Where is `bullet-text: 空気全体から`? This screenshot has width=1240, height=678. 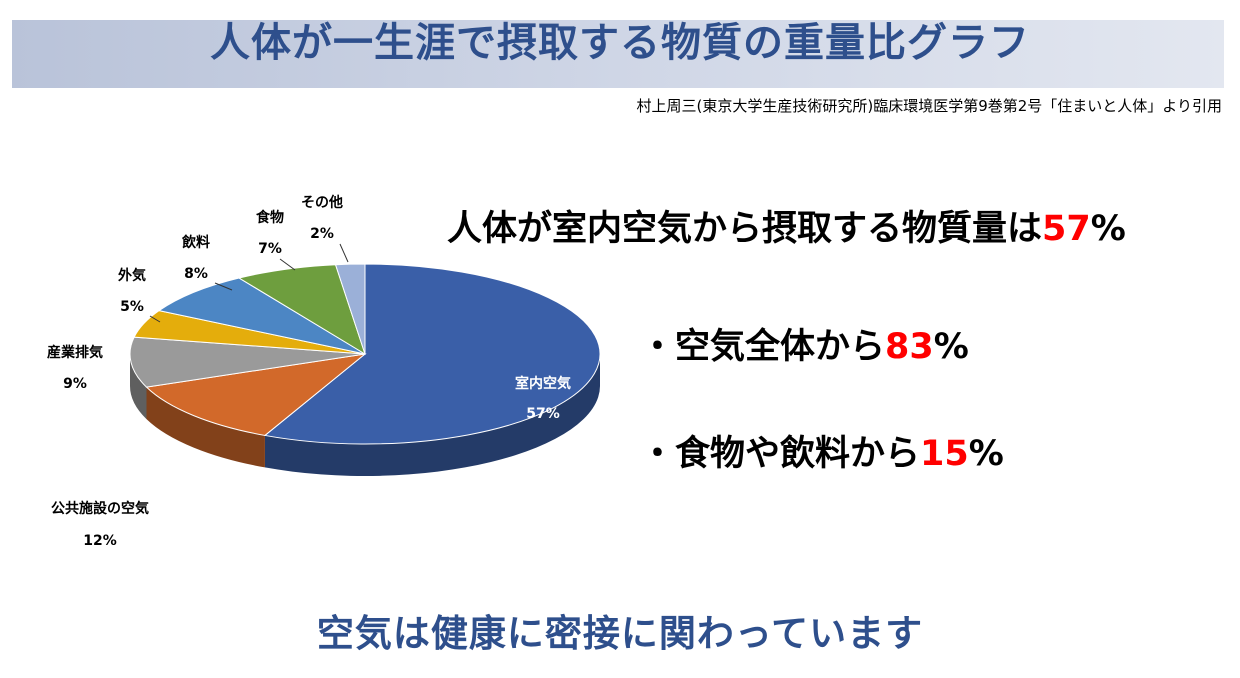 bullet-text: 空気全体から is located at coordinates (780, 347).